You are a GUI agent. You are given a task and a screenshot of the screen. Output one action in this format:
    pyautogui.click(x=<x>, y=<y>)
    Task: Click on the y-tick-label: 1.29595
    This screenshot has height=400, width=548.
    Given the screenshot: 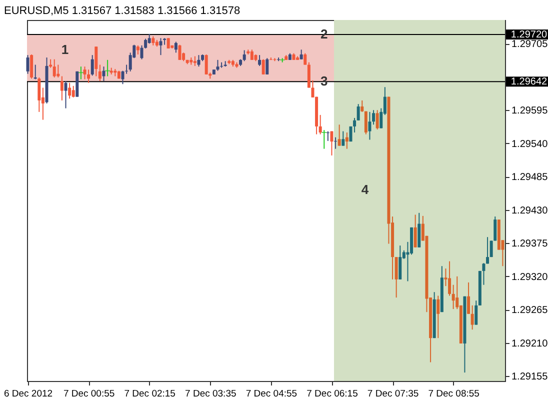 What is the action you would take?
    pyautogui.click(x=530, y=111)
    